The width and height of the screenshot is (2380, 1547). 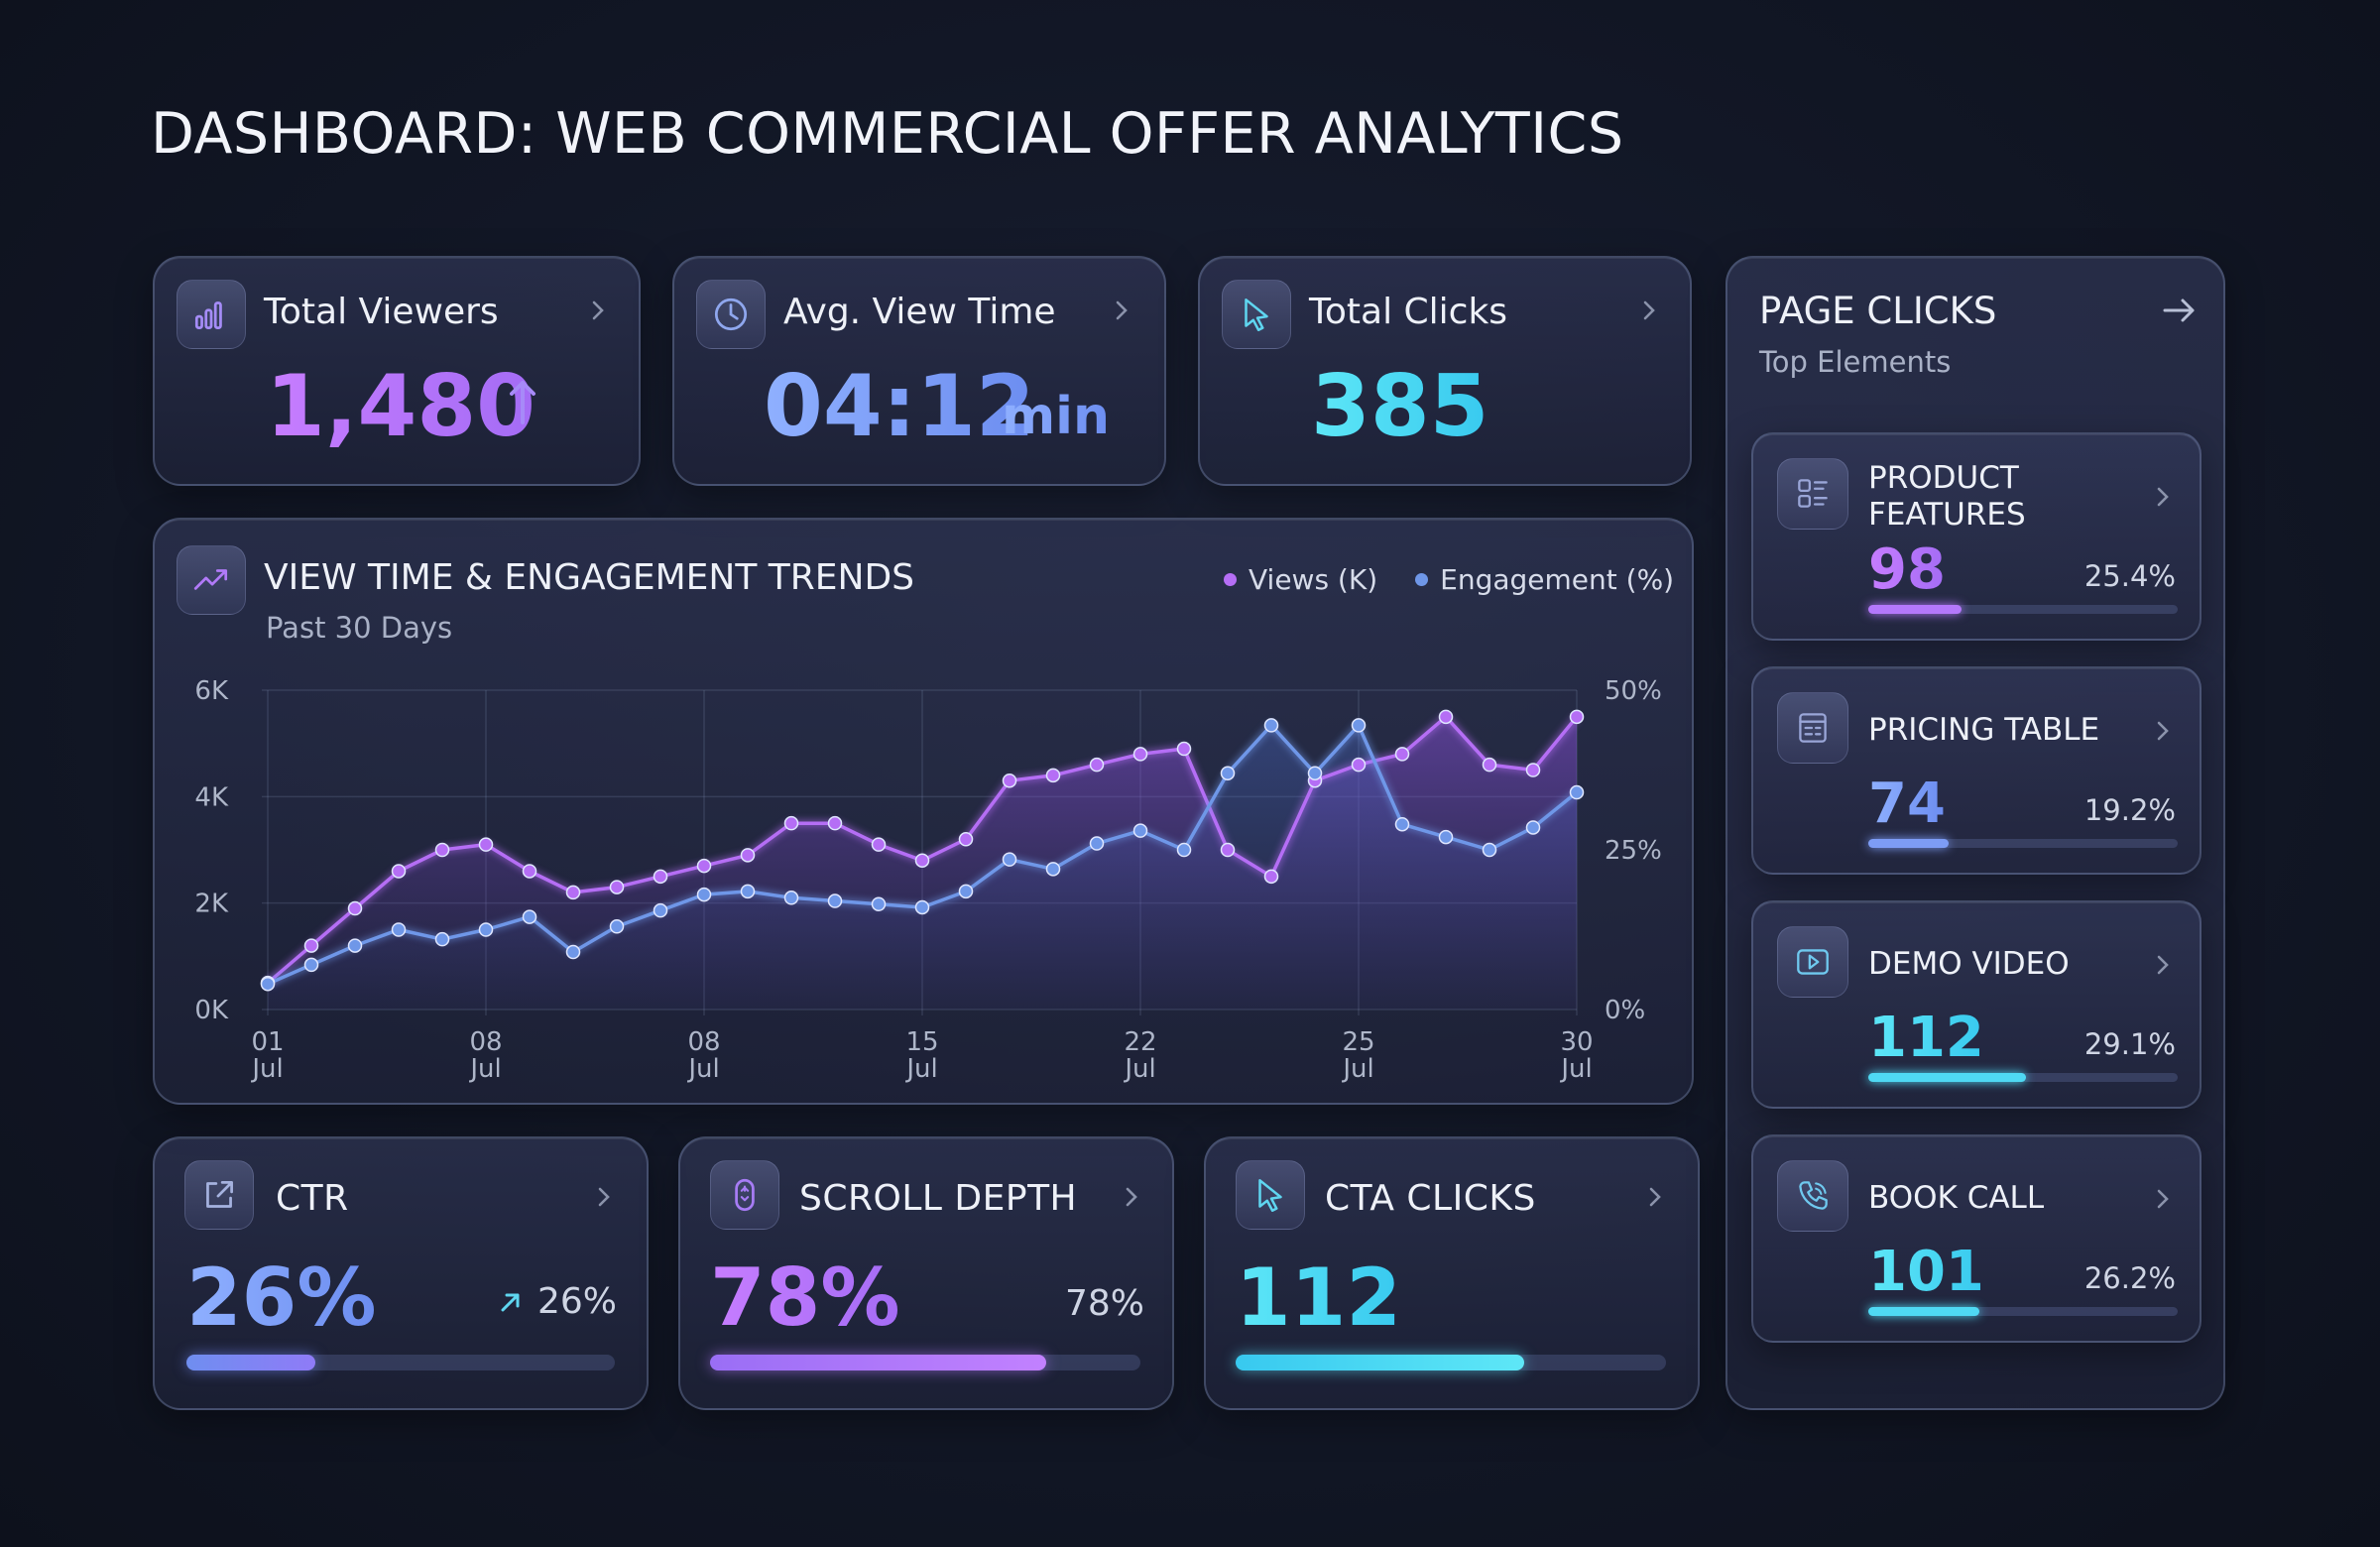 What do you see at coordinates (1956, 1198) in the screenshot?
I see `page-click-item-name: BOOK CALL` at bounding box center [1956, 1198].